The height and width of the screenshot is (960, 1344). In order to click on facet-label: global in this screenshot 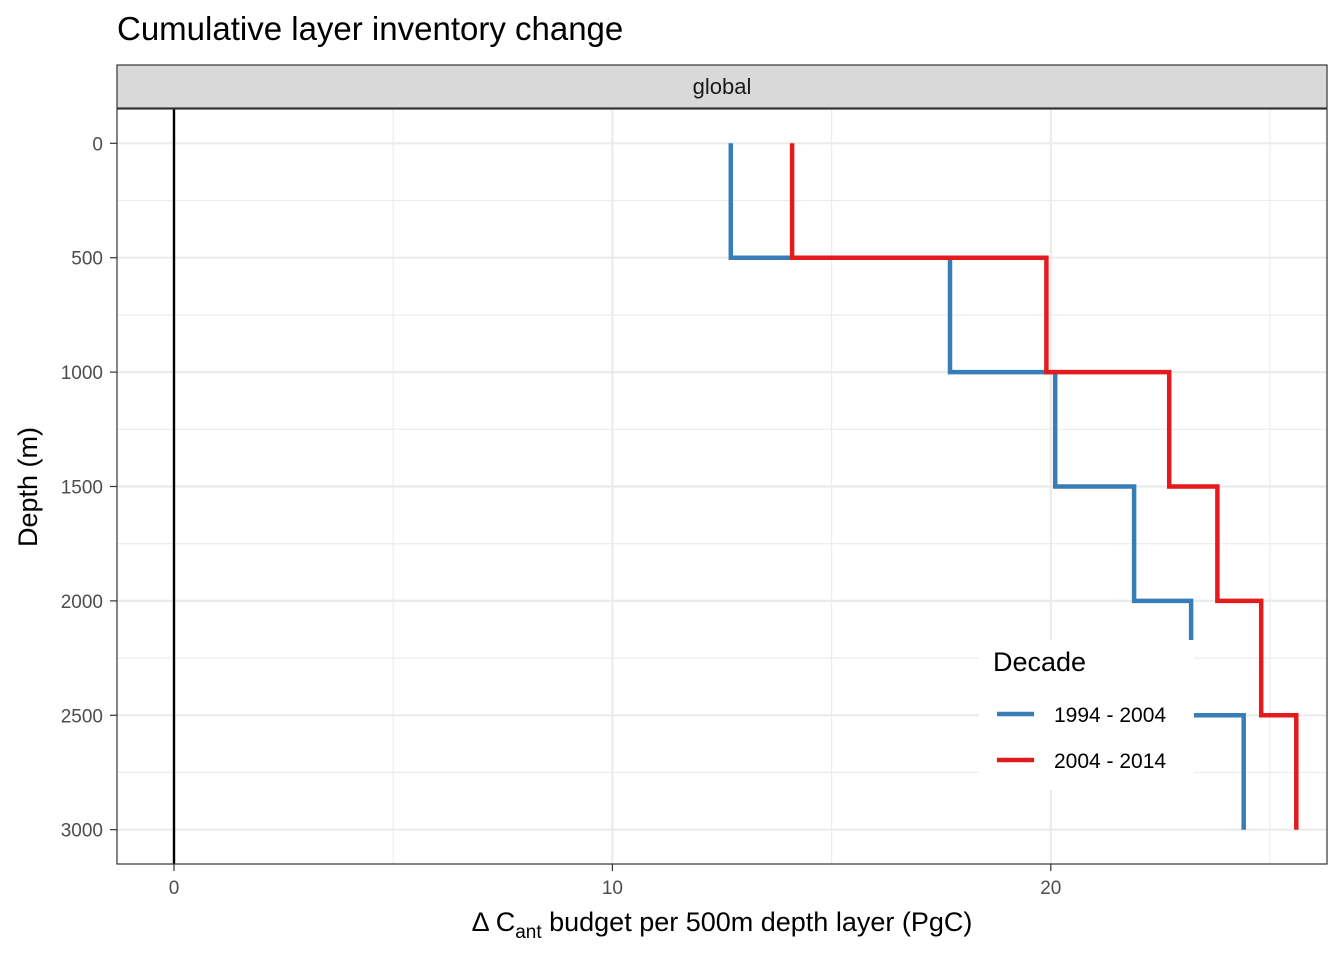, I will do `click(722, 86)`.